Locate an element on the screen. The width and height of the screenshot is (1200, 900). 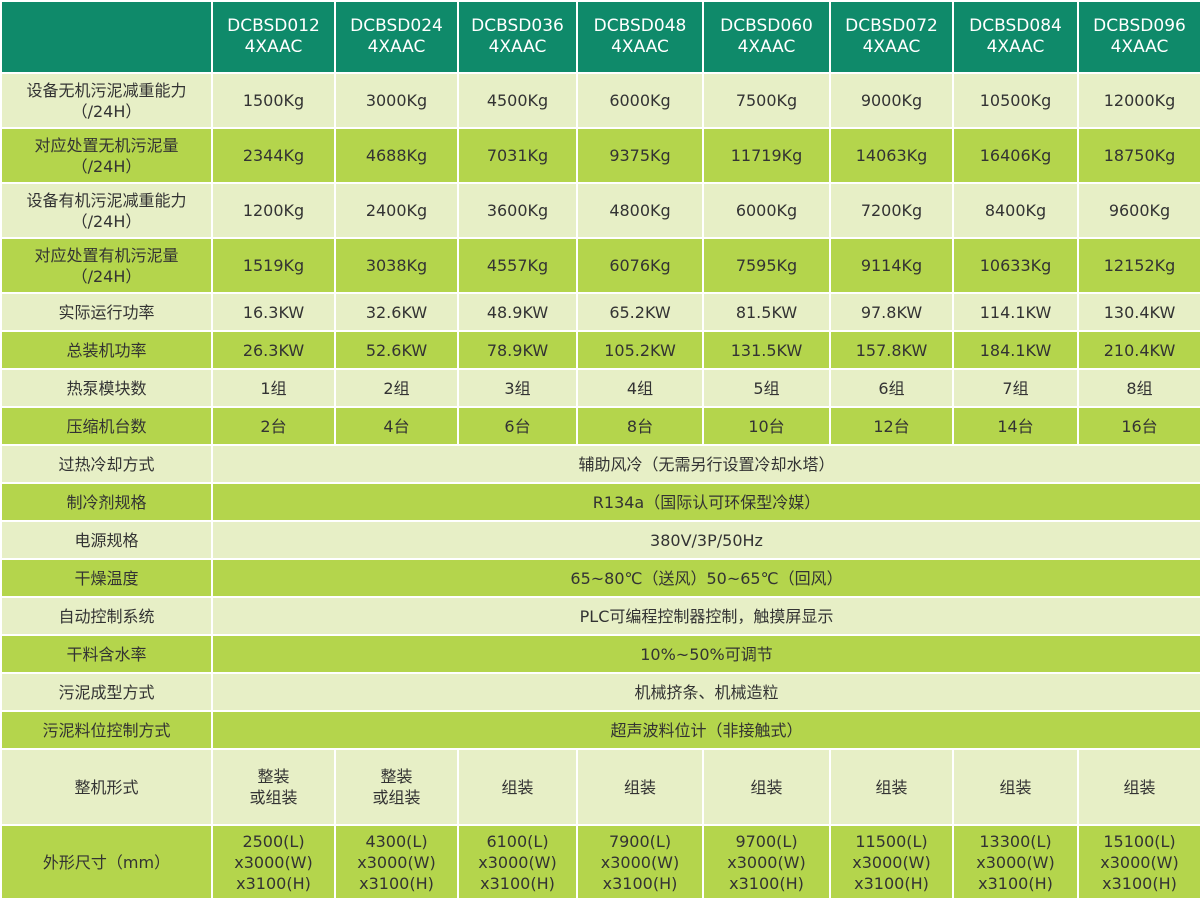
value-cell: 6台 is located at coordinates (517, 426).